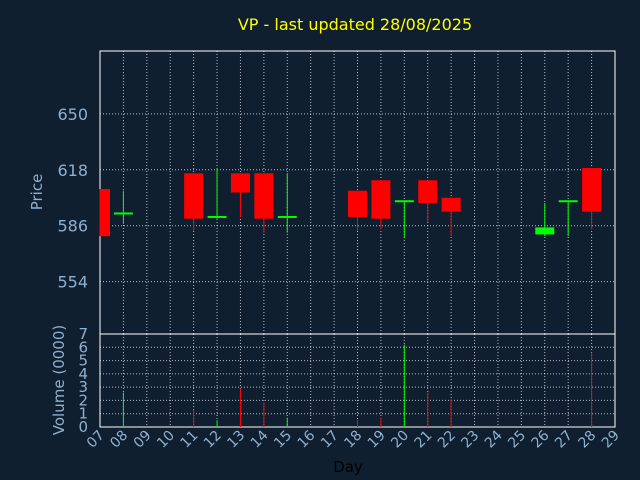  I want to click on day-tick-label: 26, so click(541, 439).